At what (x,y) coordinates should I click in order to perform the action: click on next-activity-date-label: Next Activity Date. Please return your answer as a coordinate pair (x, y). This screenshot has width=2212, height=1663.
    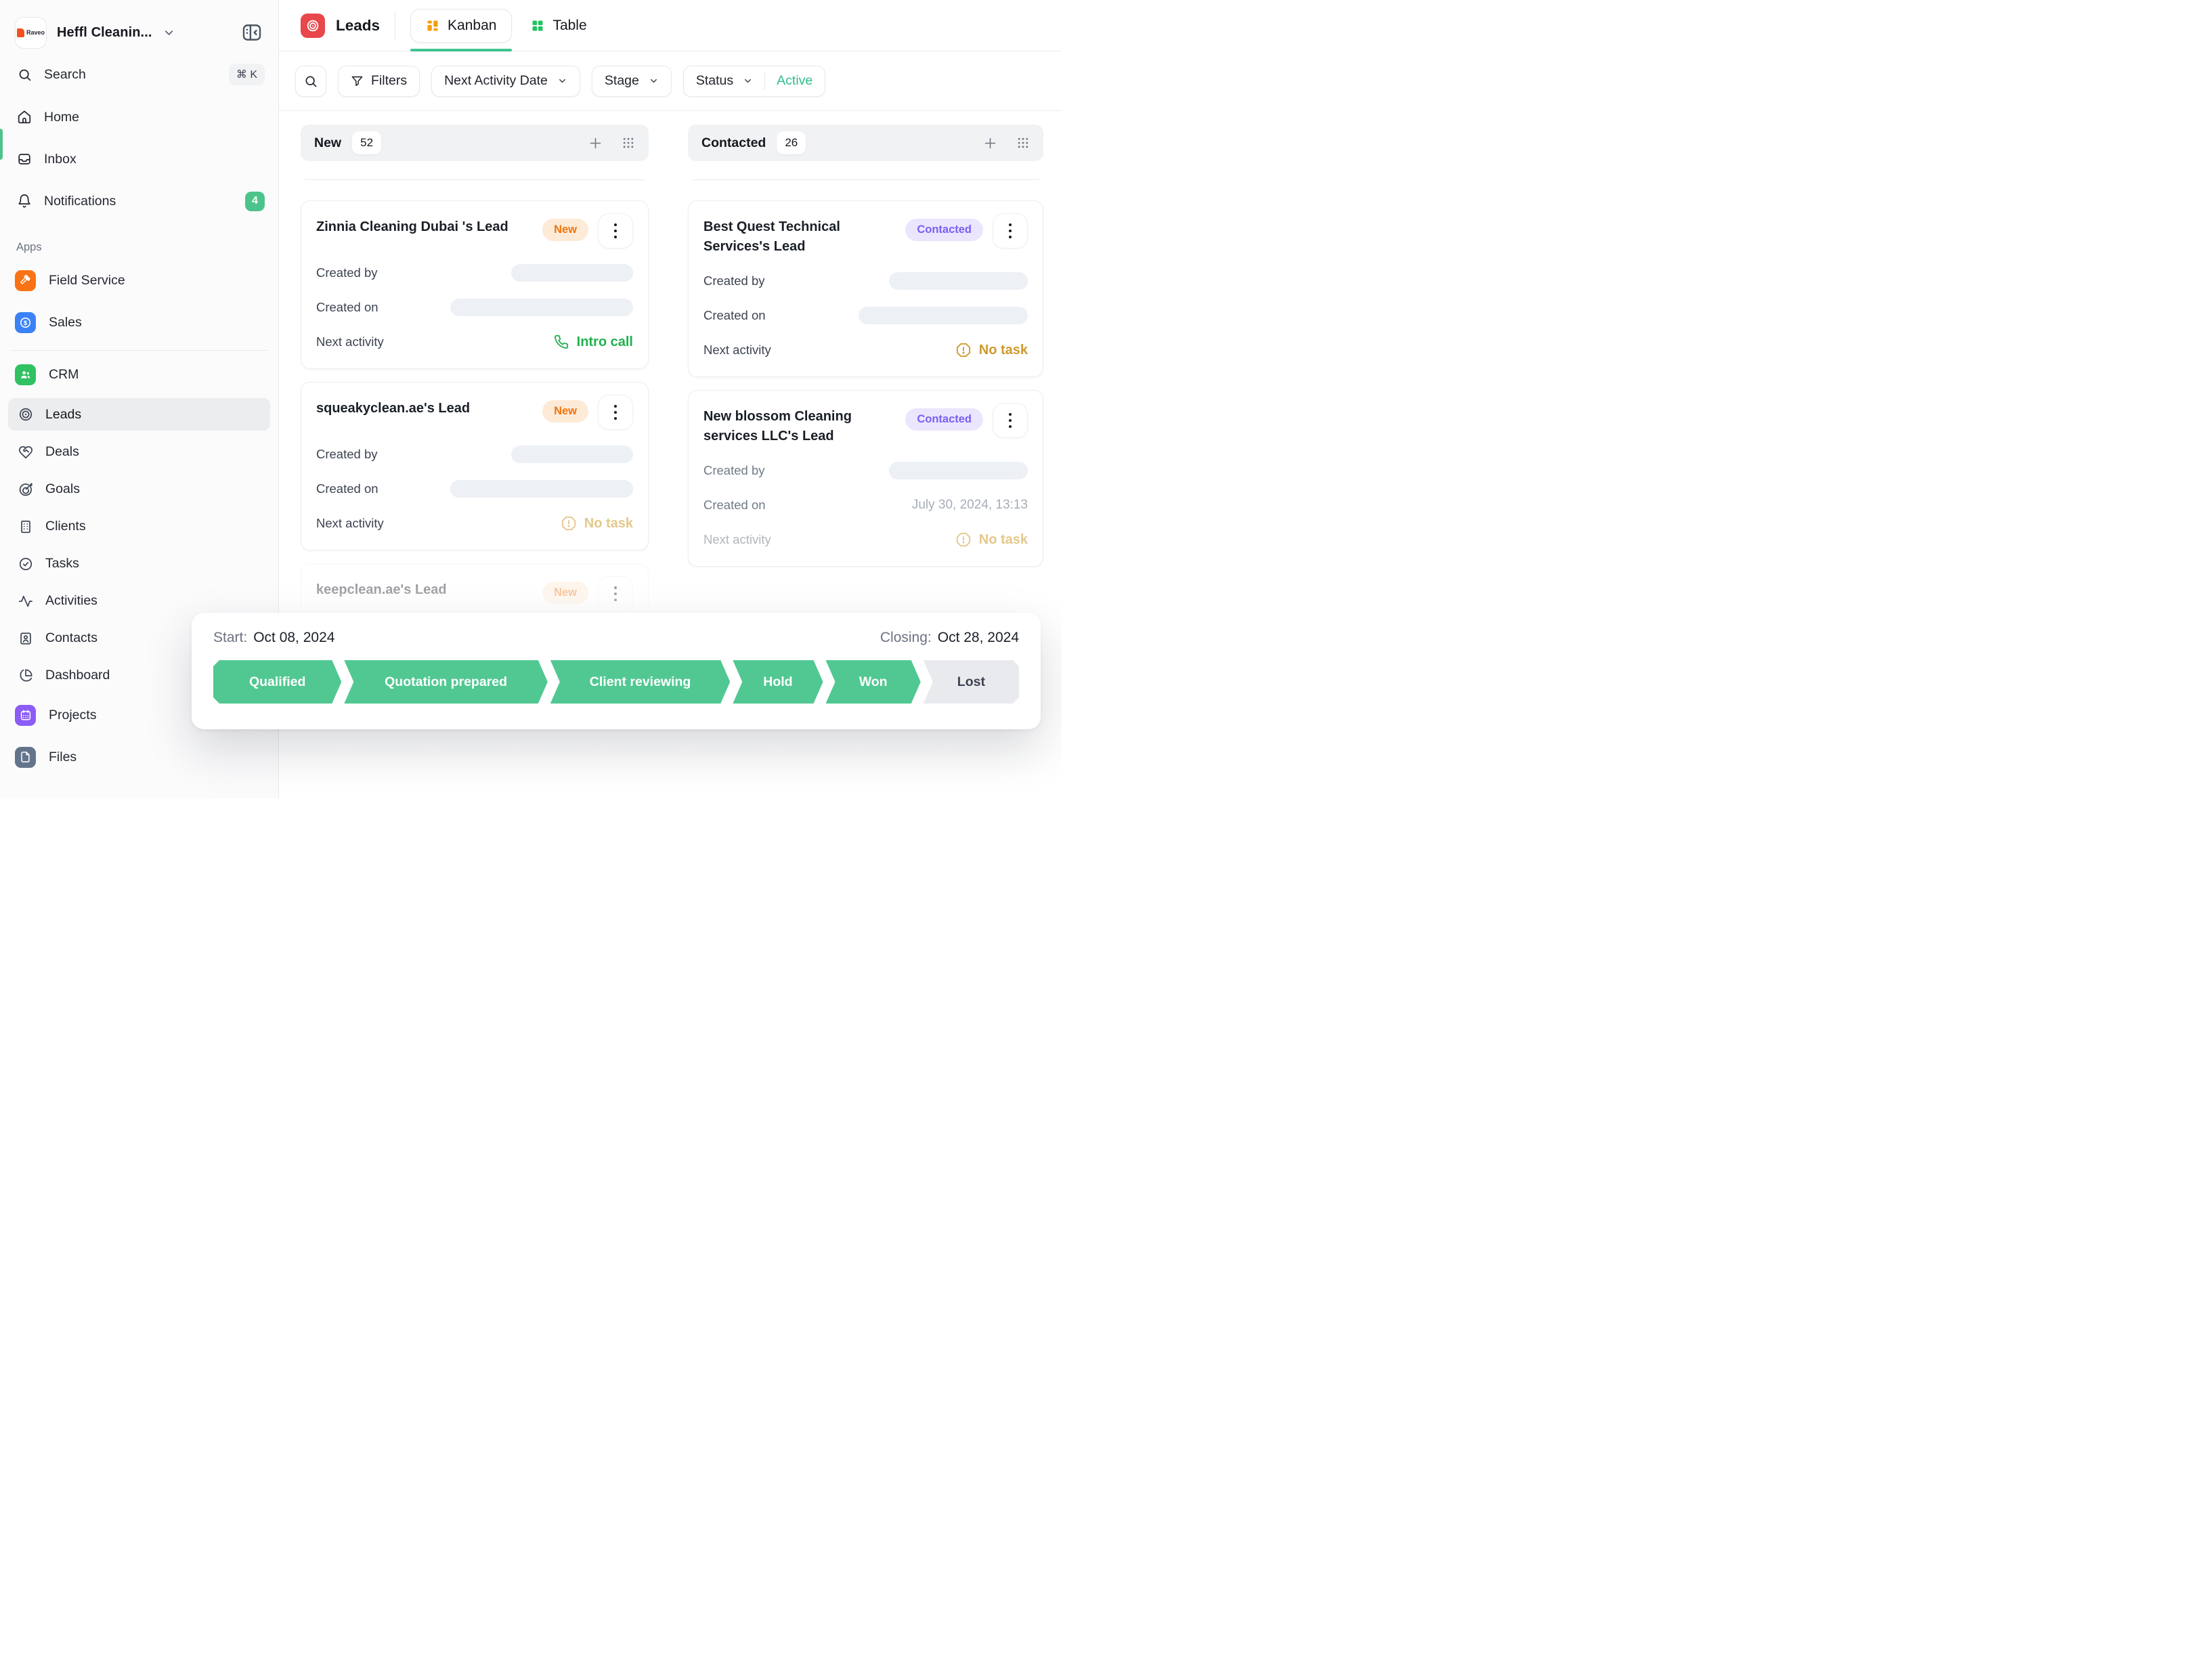
    Looking at the image, I should click on (496, 80).